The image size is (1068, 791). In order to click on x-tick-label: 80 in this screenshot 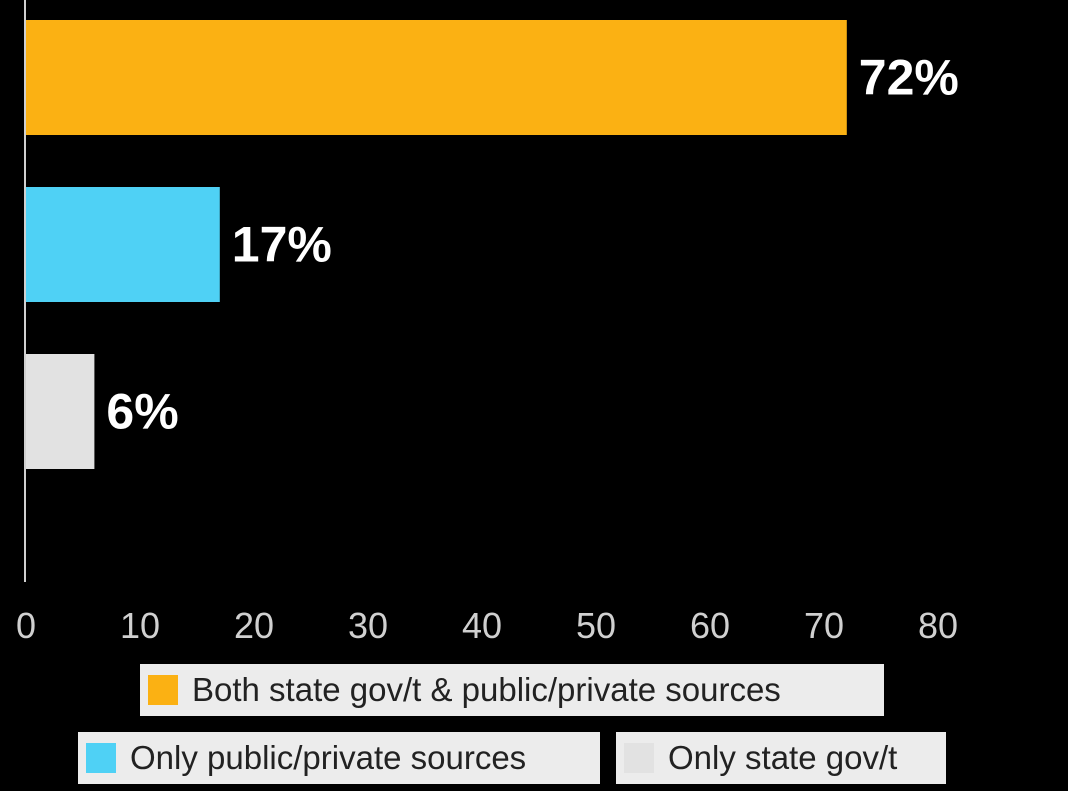, I will do `click(938, 625)`.